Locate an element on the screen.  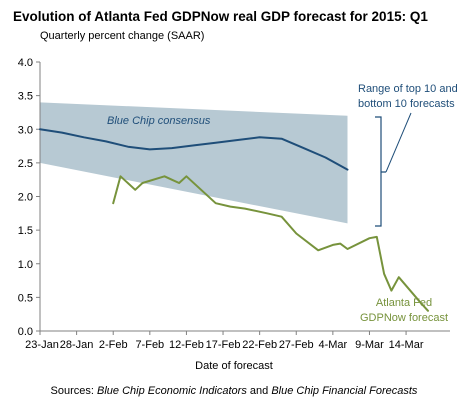
x-tick-label: 14-Mar is located at coordinates (406, 345).